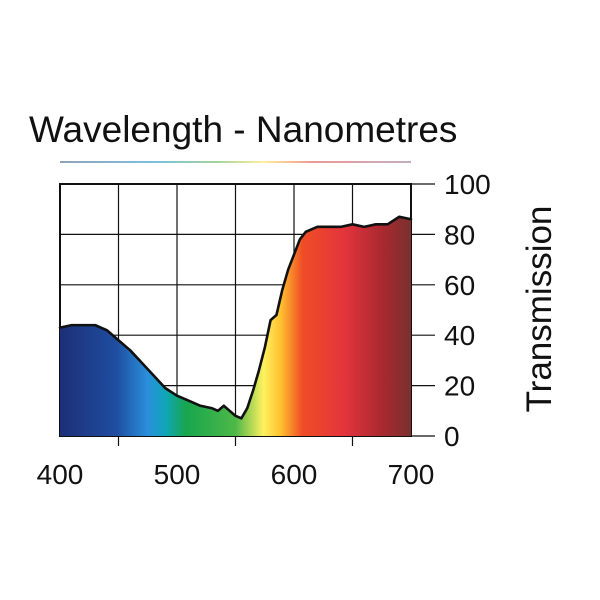 The width and height of the screenshot is (600, 600). What do you see at coordinates (459, 386) in the screenshot?
I see `y-tick-label: 20` at bounding box center [459, 386].